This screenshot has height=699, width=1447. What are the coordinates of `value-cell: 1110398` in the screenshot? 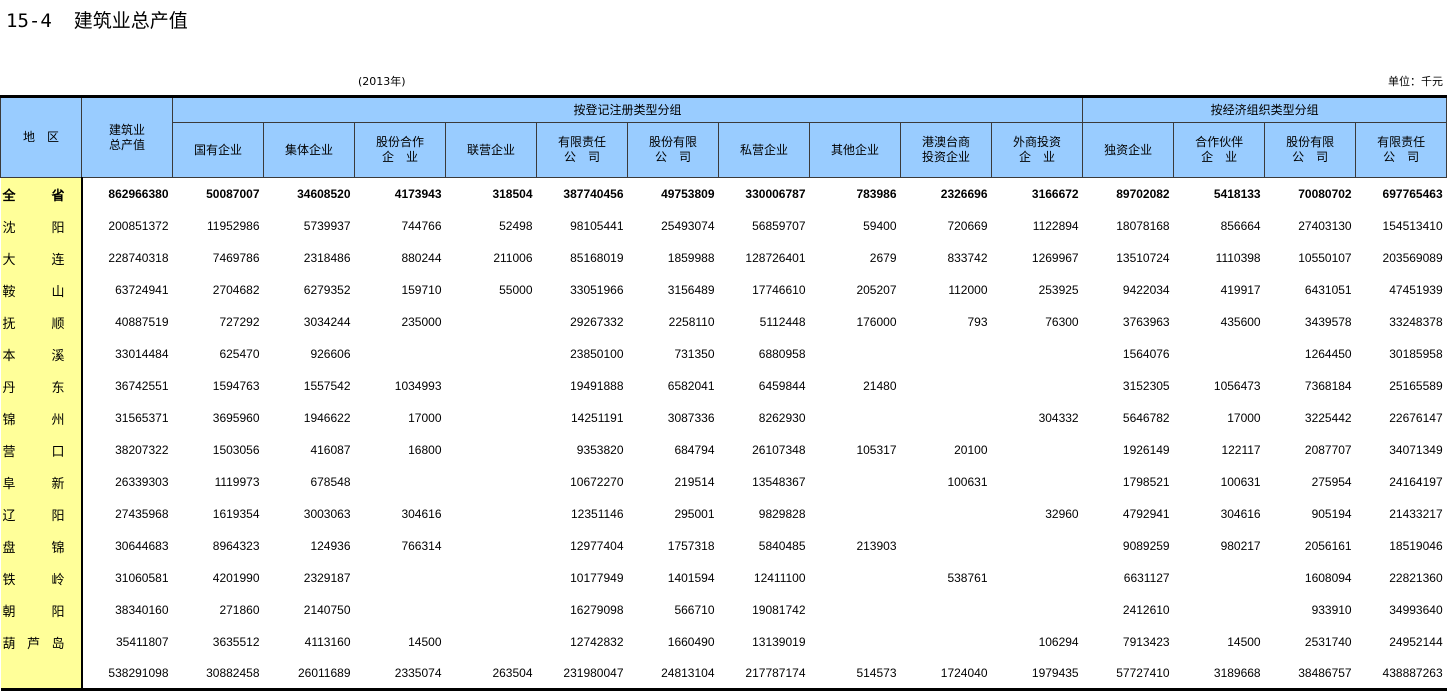 It's located at (1238, 258).